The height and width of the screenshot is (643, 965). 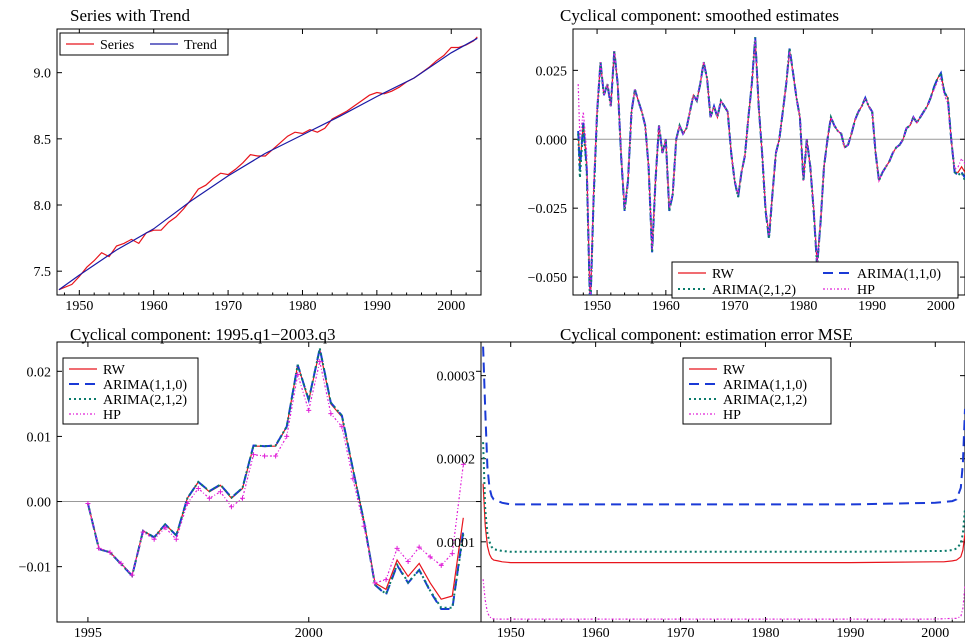 What do you see at coordinates (130, 15) in the screenshot?
I see `chart-title: Series with Trend` at bounding box center [130, 15].